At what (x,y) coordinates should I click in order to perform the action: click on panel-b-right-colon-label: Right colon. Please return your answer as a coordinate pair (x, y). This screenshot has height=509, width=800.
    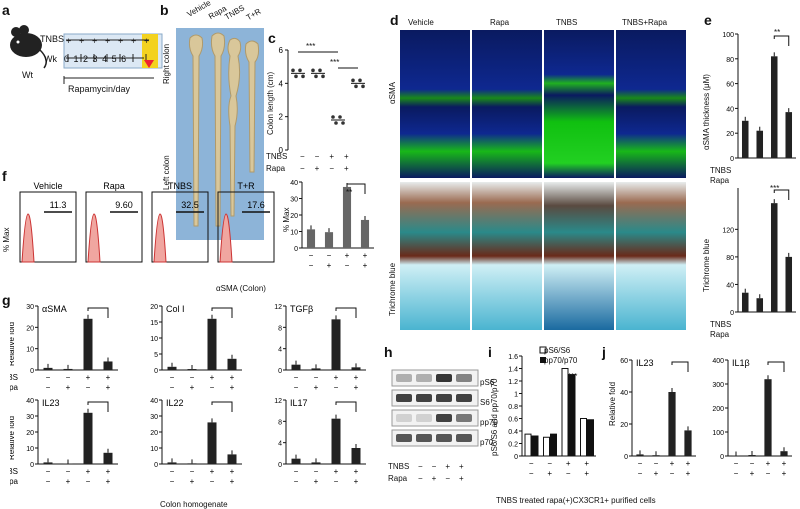
    Looking at the image, I should click on (166, 63).